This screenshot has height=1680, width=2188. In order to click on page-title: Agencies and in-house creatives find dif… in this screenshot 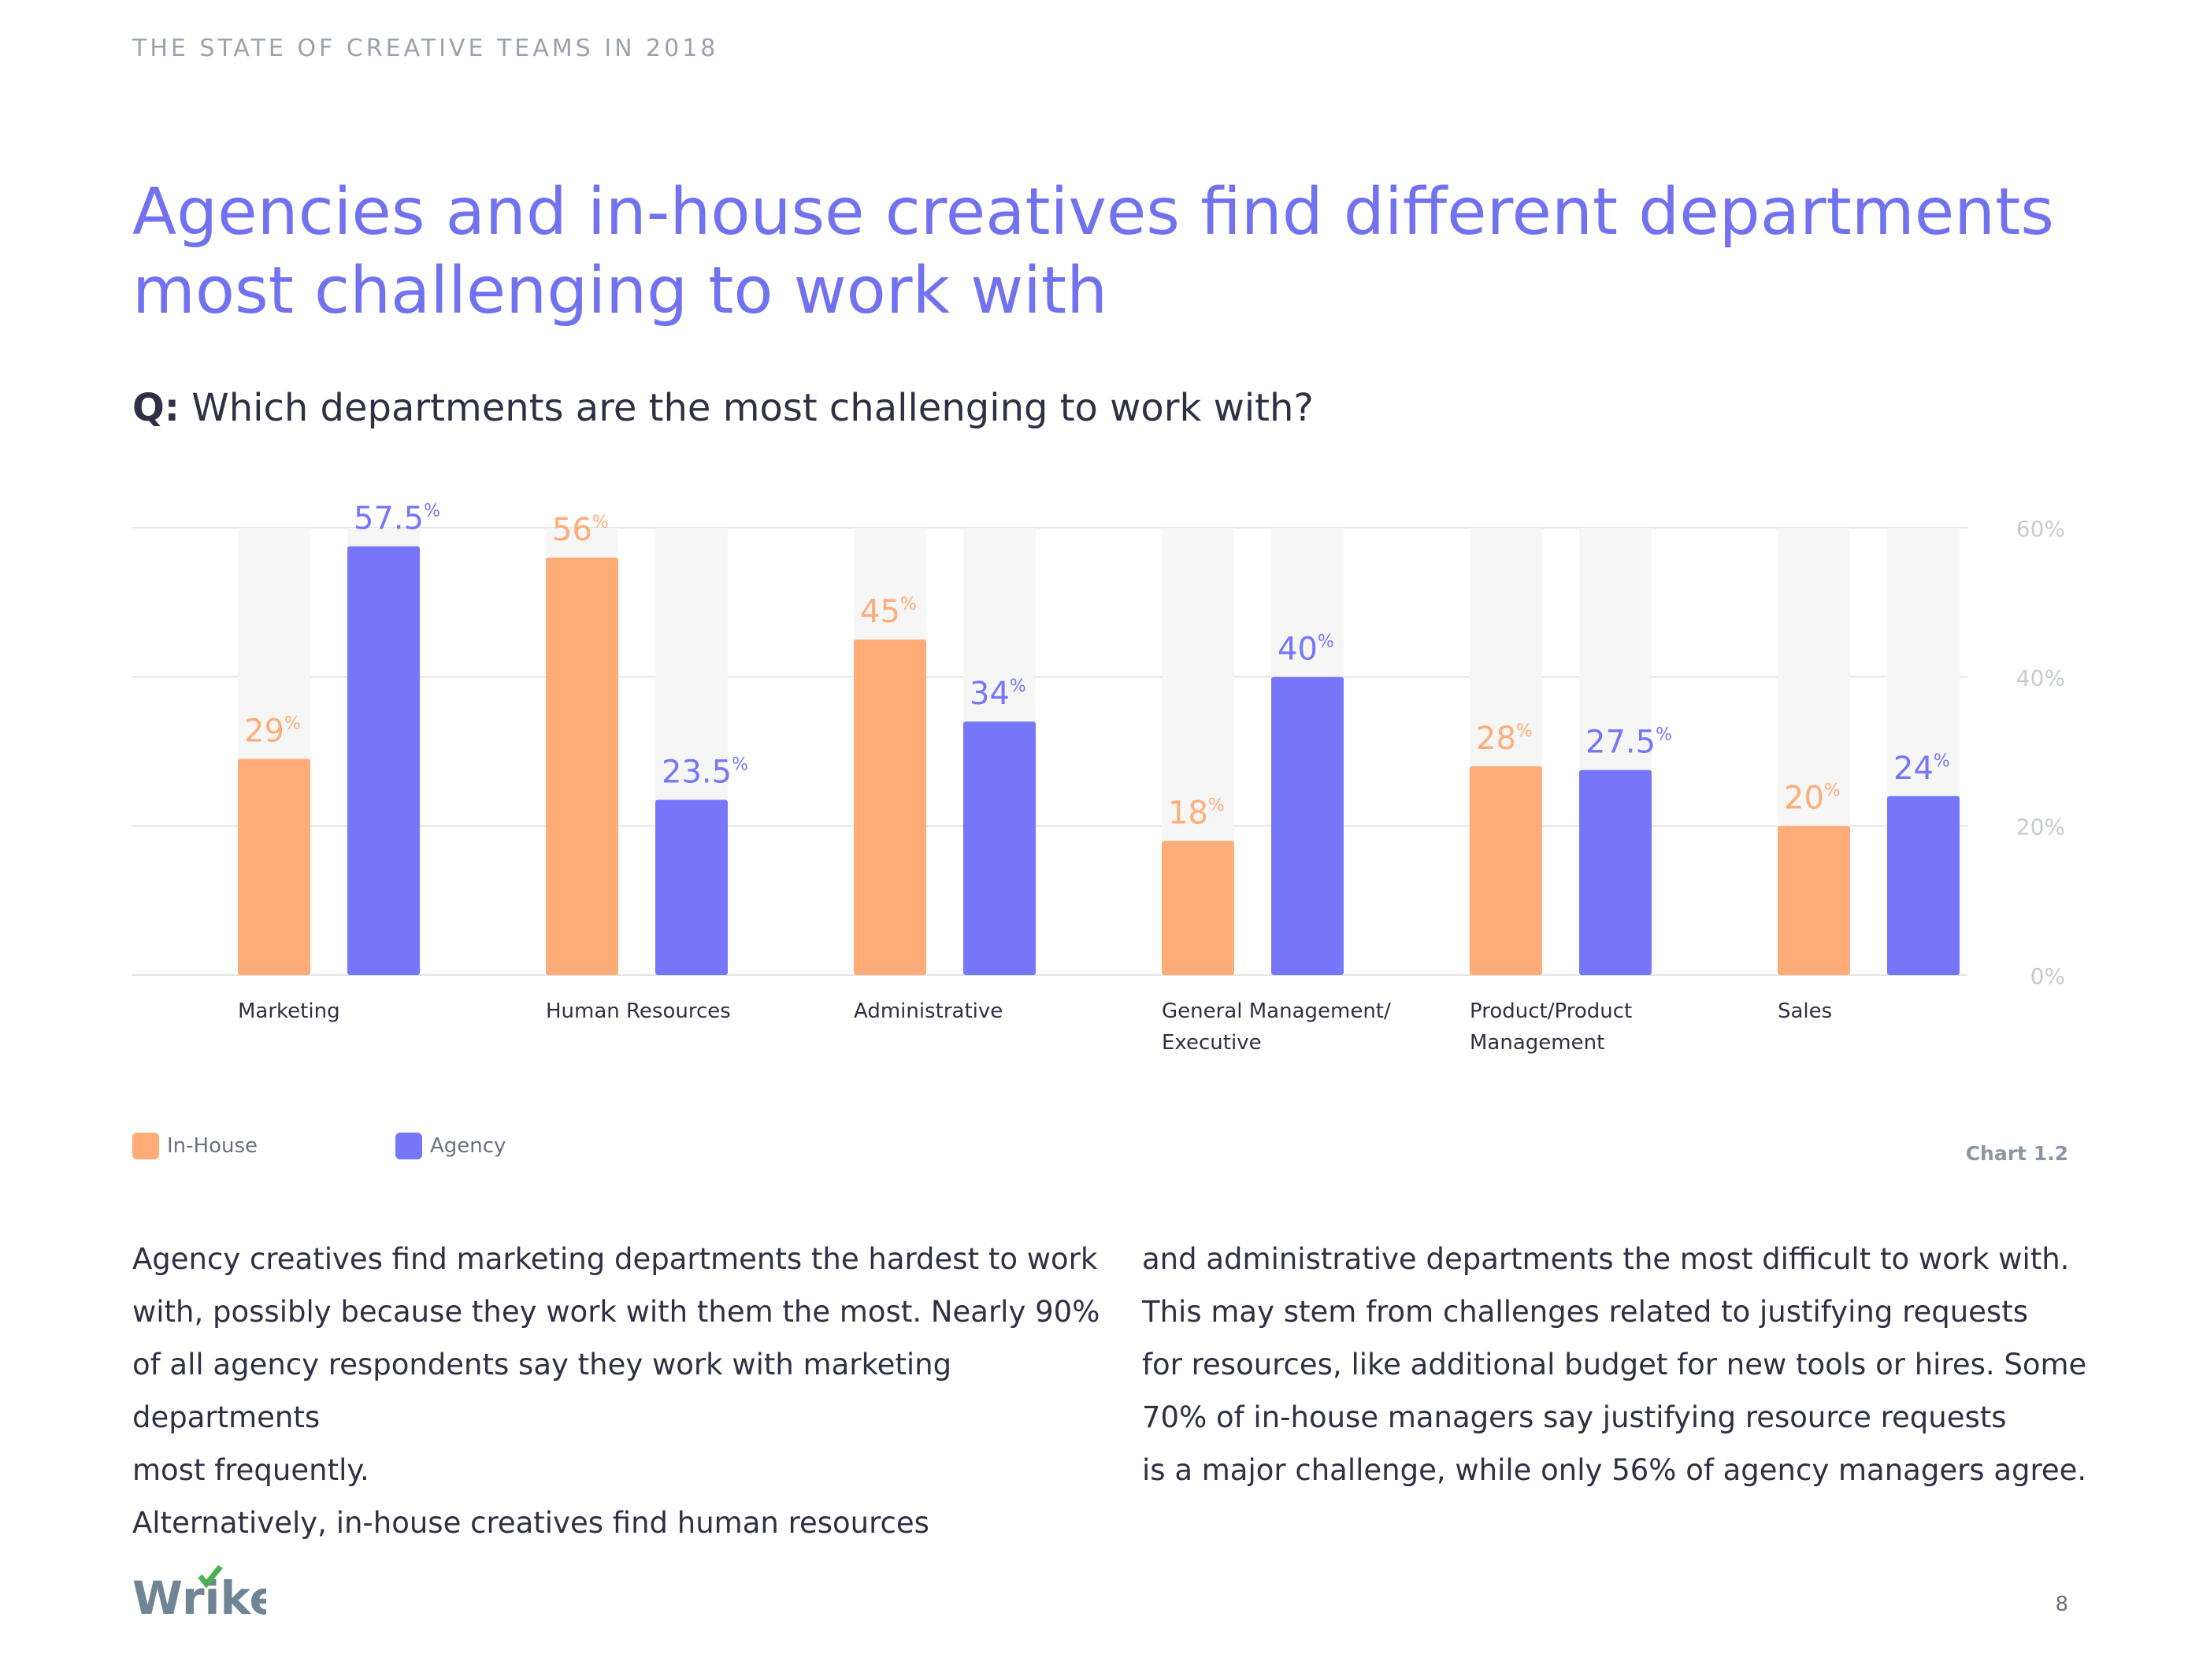, I will do `click(1093, 251)`.